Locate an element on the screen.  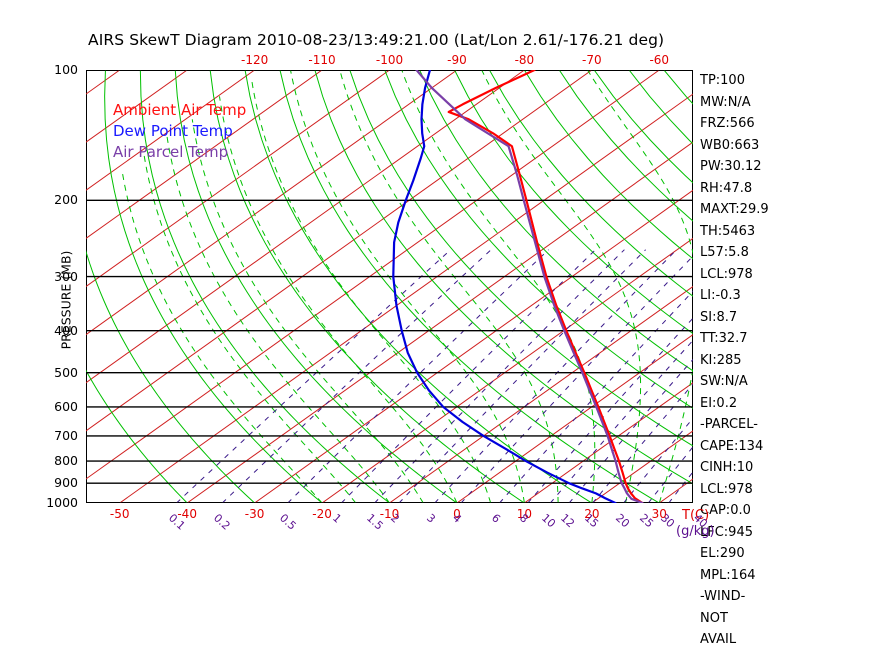
index-tt: TT:32.7 is located at coordinates (724, 338).